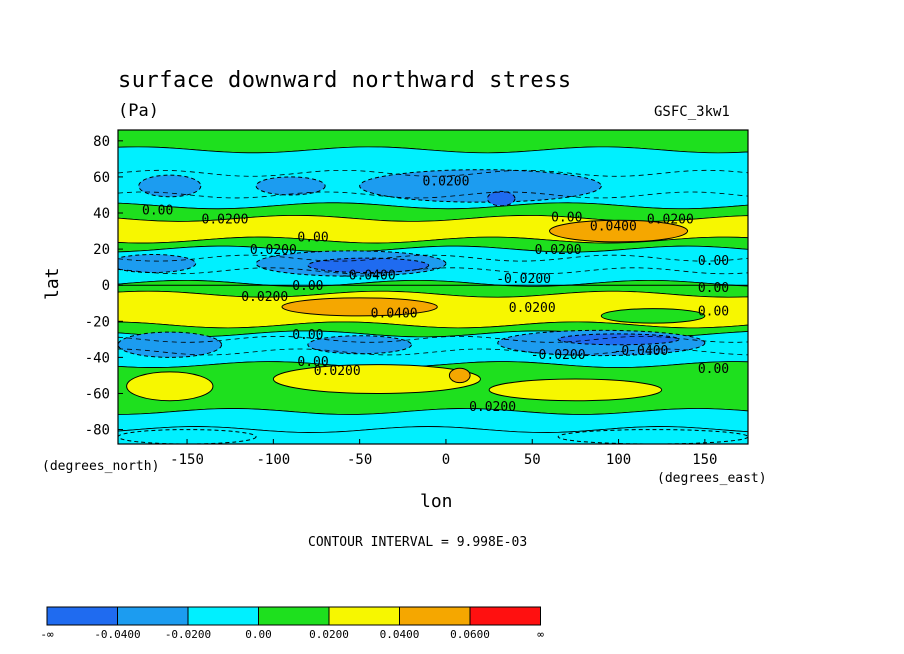 The image size is (904, 654). I want to click on y-tick-label: 20, so click(101, 250).